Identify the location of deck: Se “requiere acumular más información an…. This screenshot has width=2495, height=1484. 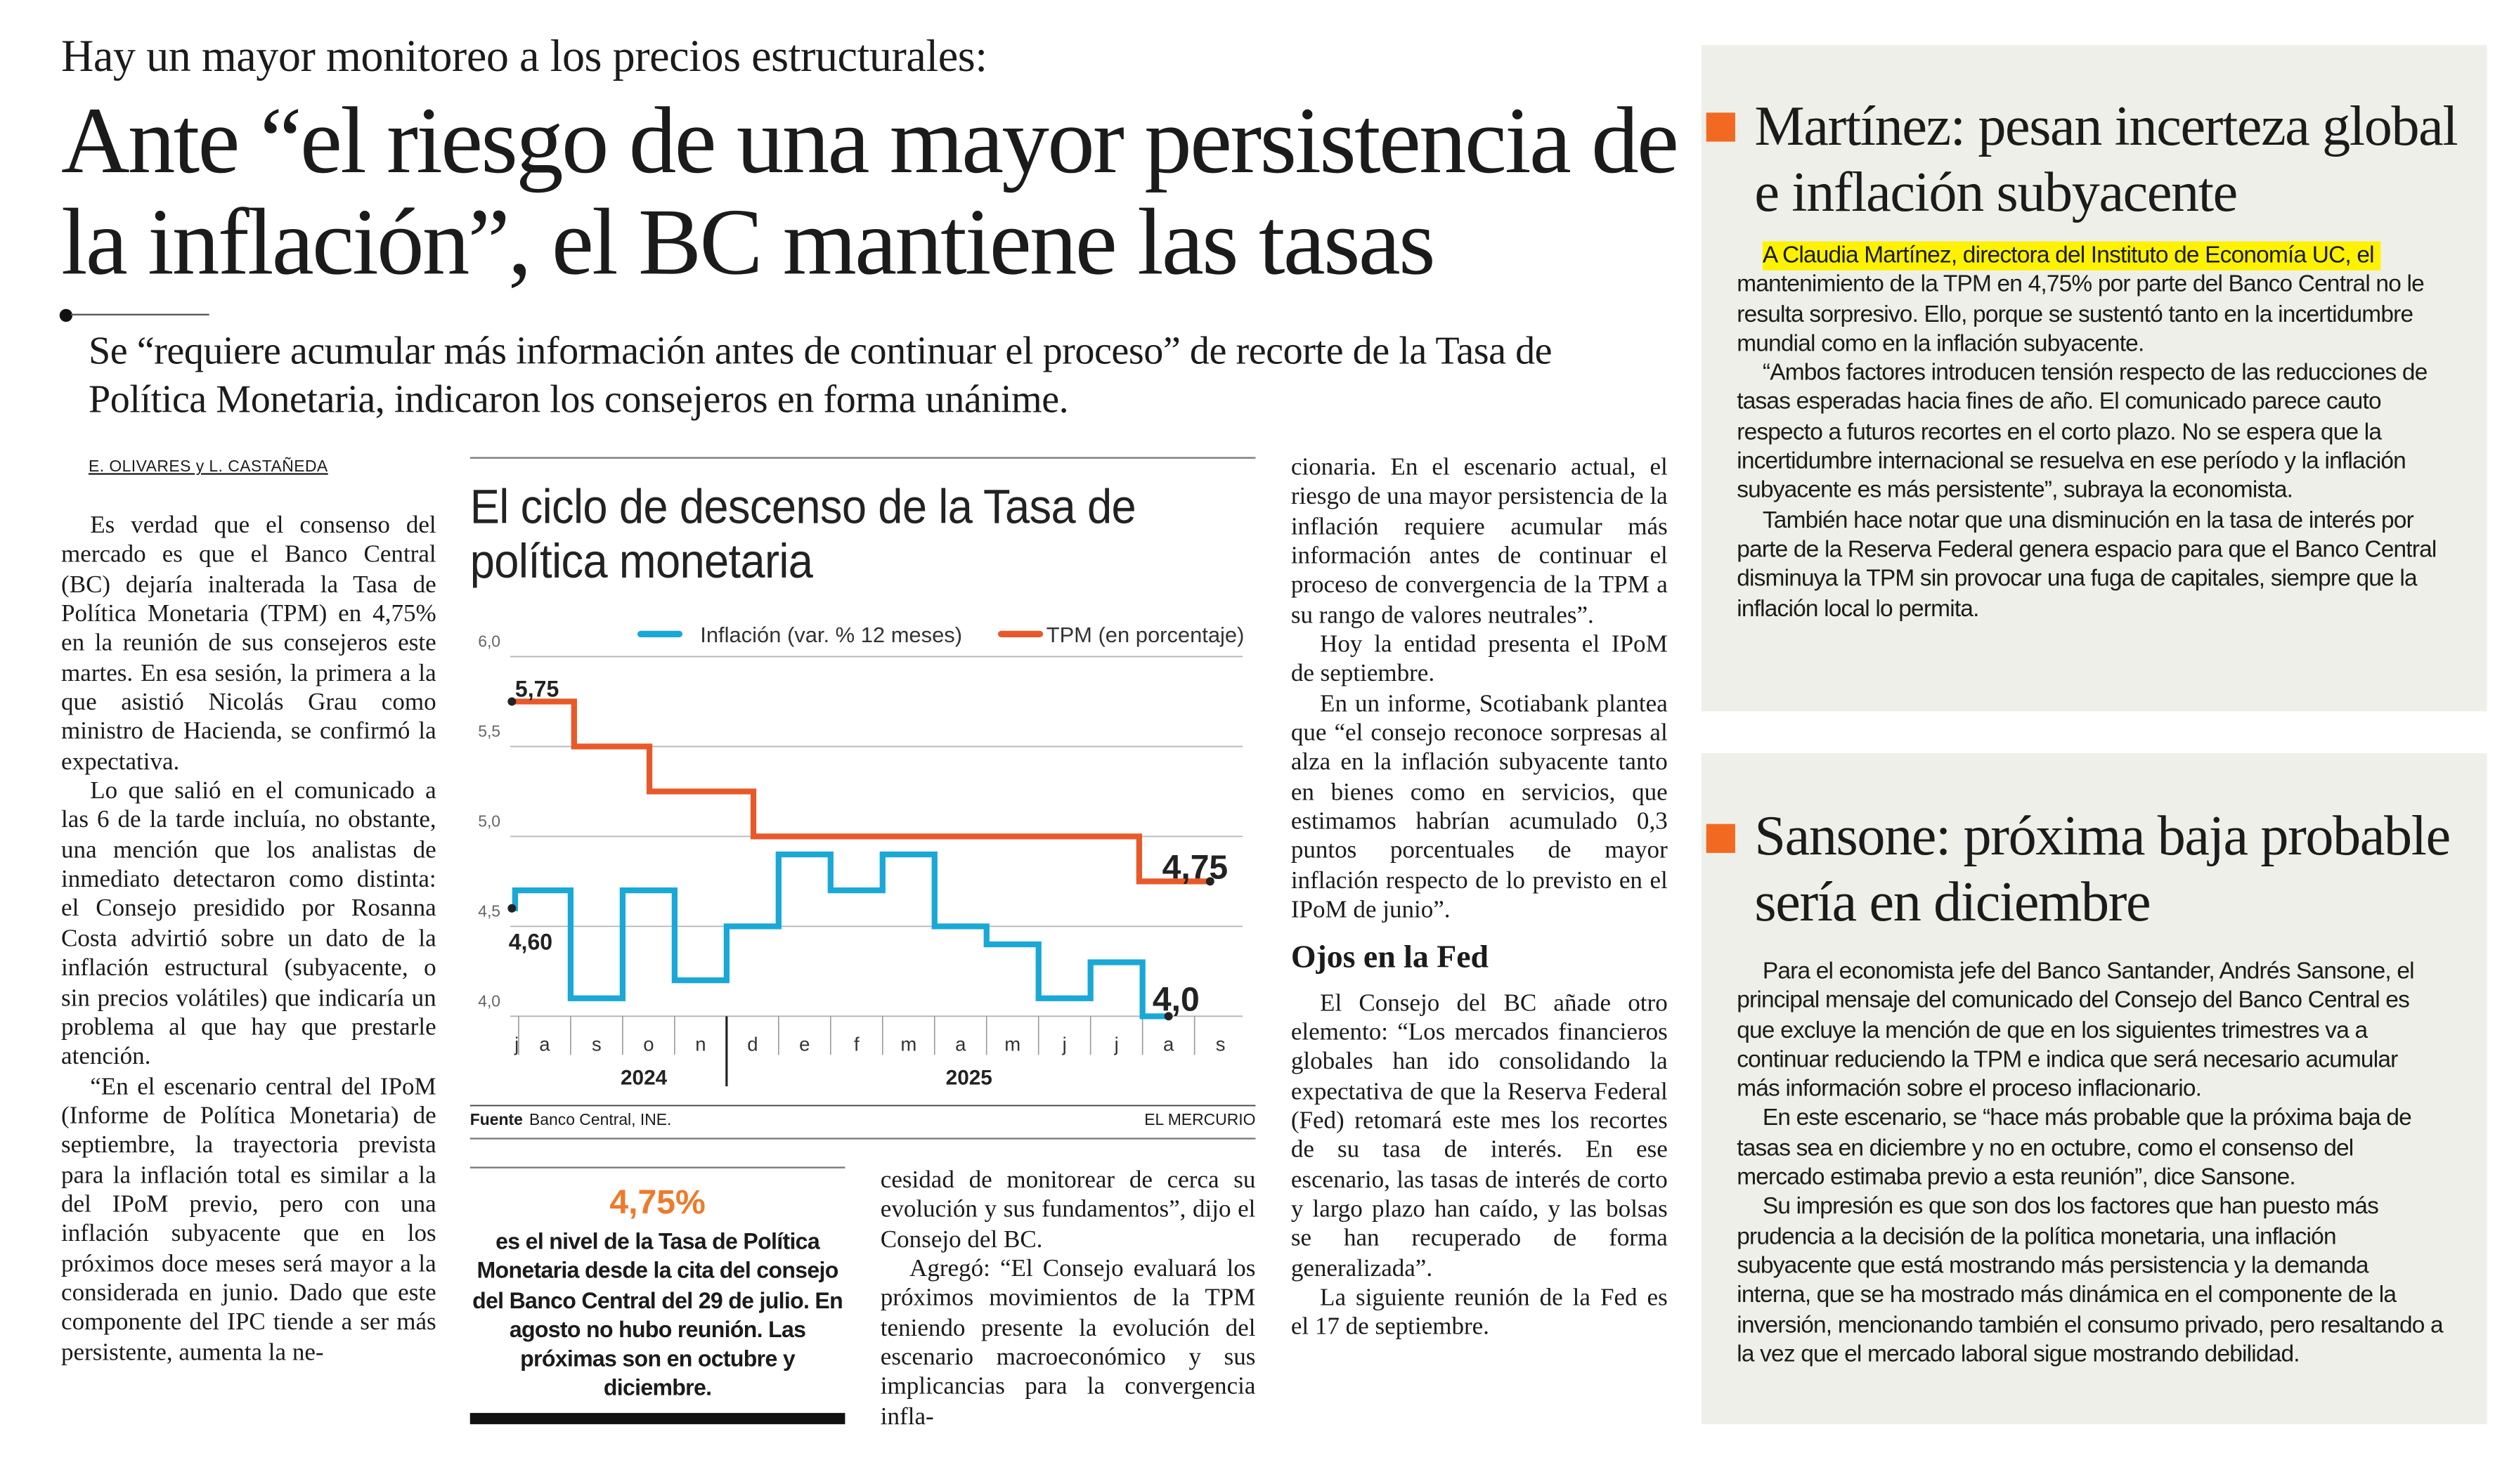
(820, 376).